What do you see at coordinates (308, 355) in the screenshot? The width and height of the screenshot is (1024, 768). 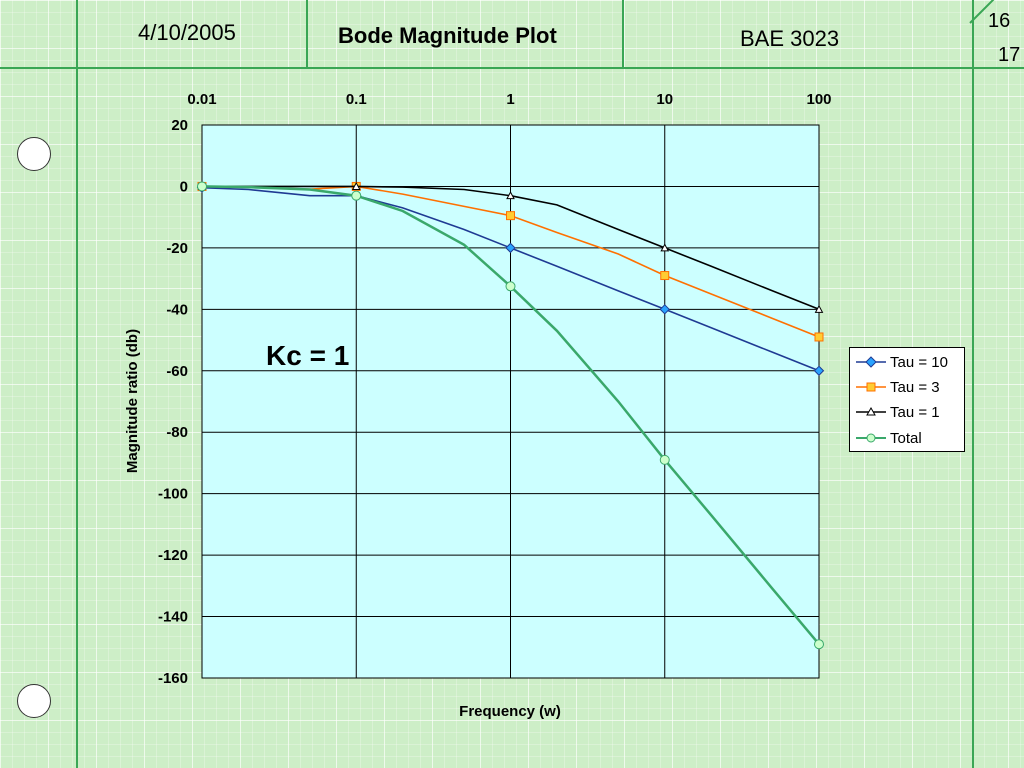 I see `kc-annotation: Kc = 1` at bounding box center [308, 355].